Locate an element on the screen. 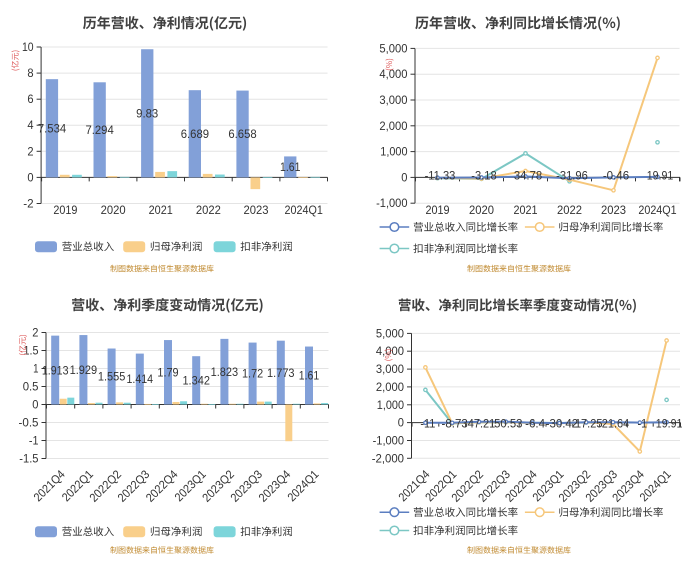 The width and height of the screenshot is (700, 566). svg-text: -31.96 is located at coordinates (572, 176).